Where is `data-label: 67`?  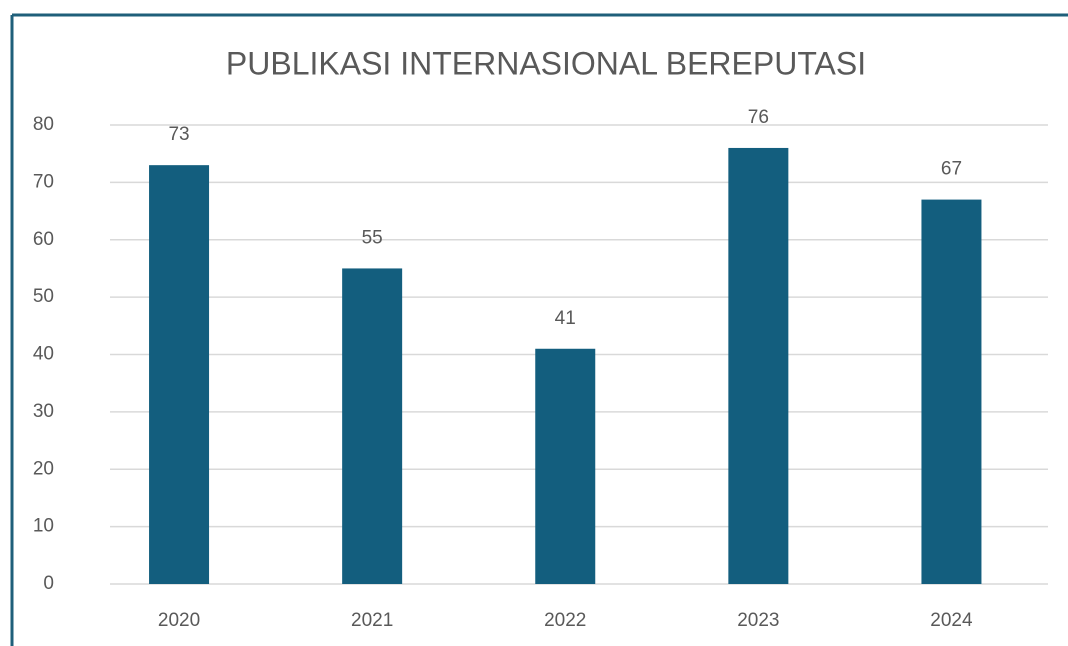 data-label: 67 is located at coordinates (951, 169).